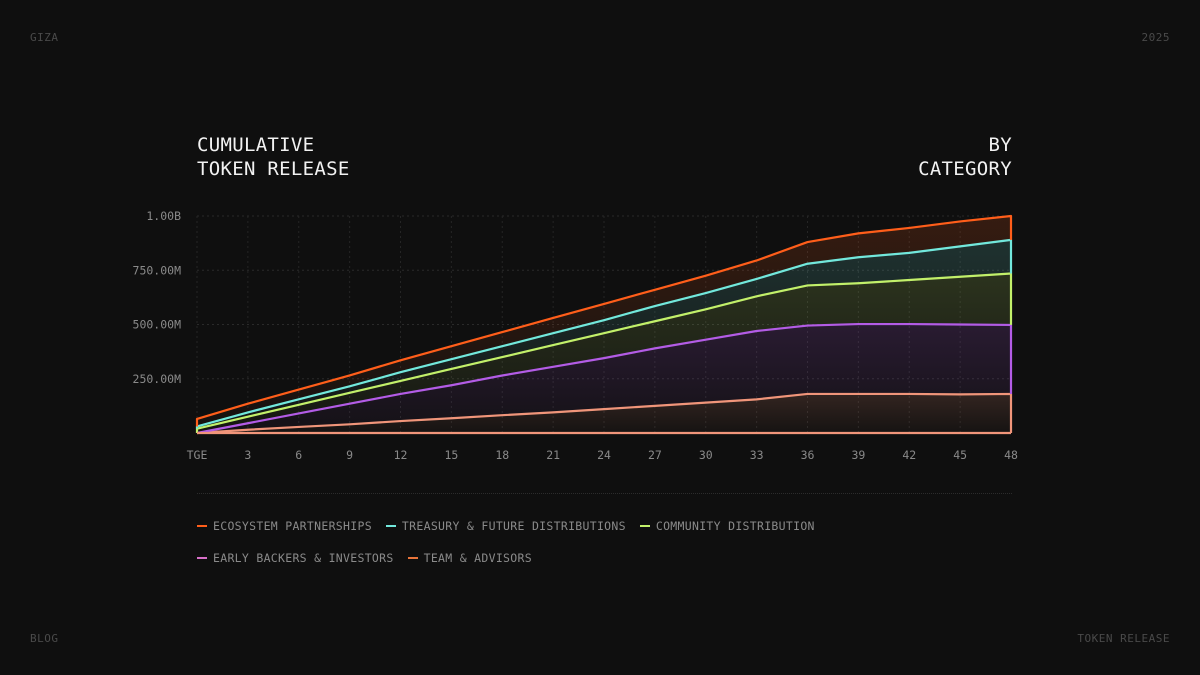 The image size is (1200, 675). Describe the element at coordinates (157, 379) in the screenshot. I see `y-tick-label: 250.00M` at that location.